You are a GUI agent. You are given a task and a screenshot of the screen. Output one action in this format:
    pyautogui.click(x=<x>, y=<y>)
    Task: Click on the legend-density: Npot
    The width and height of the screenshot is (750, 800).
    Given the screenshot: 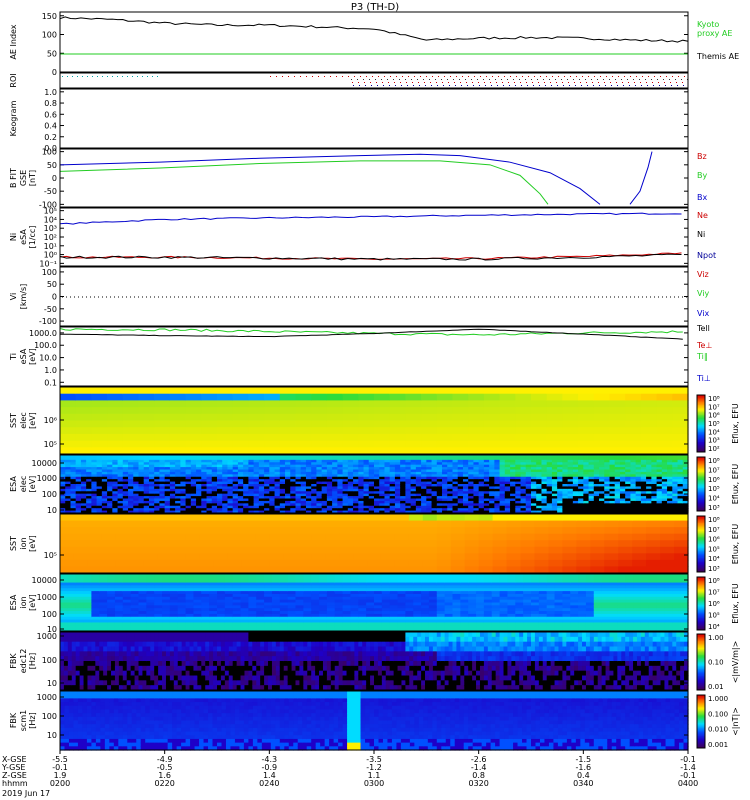 What is the action you would take?
    pyautogui.click(x=706, y=255)
    